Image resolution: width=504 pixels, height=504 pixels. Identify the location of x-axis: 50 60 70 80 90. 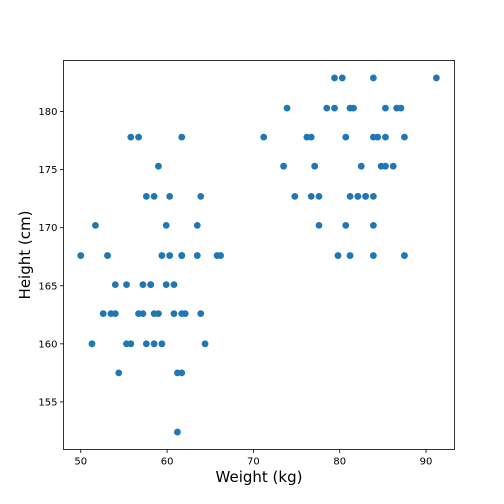
(253, 458).